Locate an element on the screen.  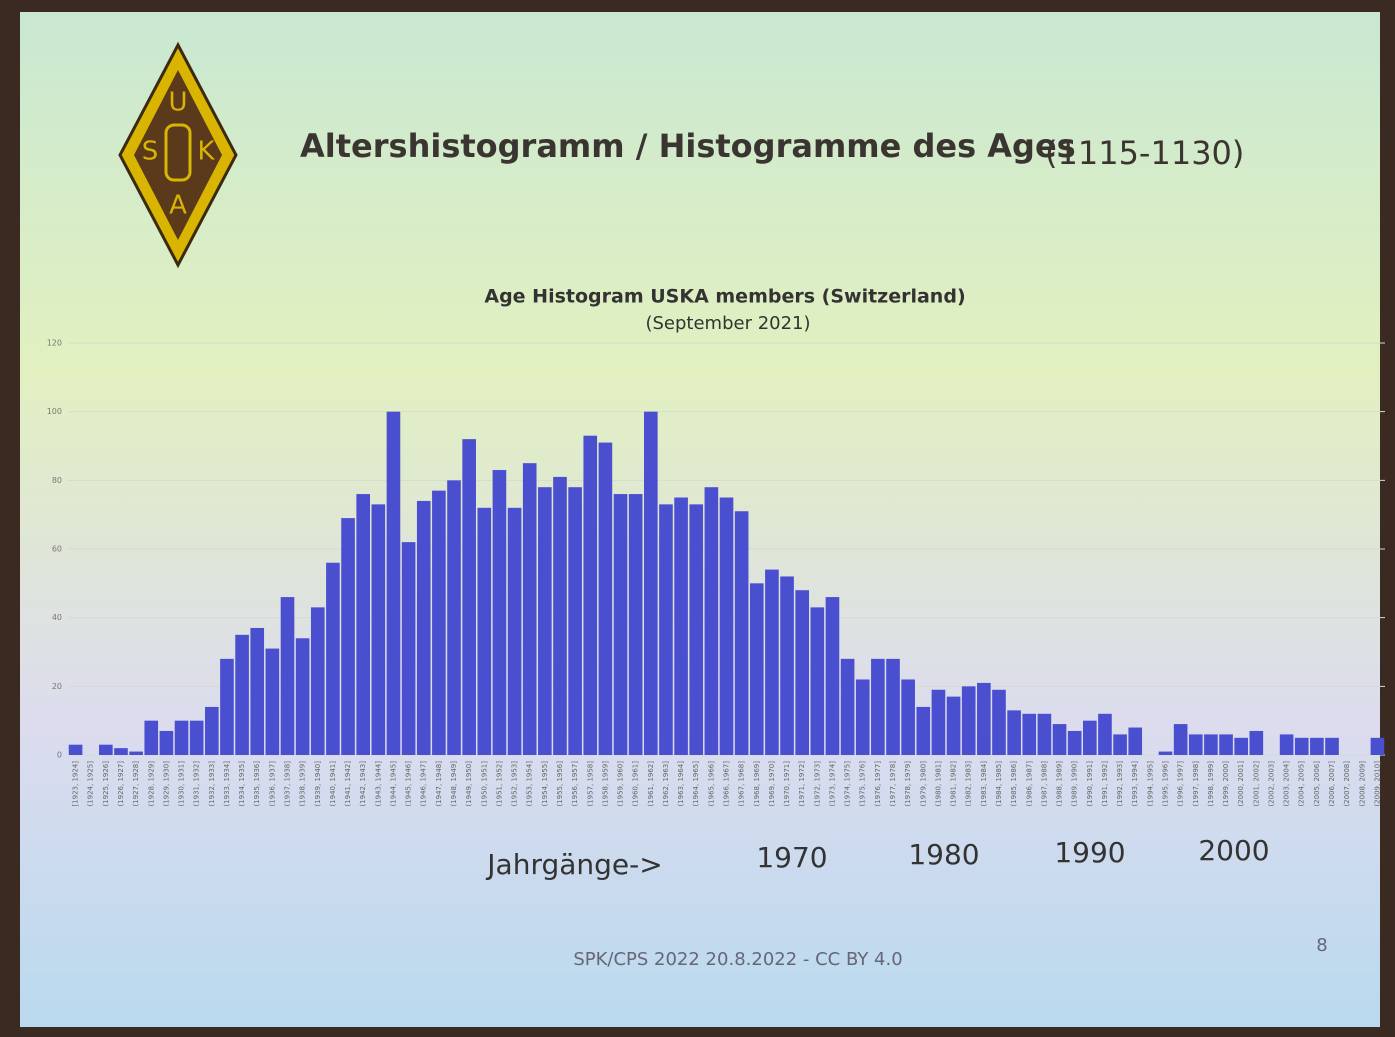
x-tick-label: (1964, 1965] is located at coordinates (696, 784).